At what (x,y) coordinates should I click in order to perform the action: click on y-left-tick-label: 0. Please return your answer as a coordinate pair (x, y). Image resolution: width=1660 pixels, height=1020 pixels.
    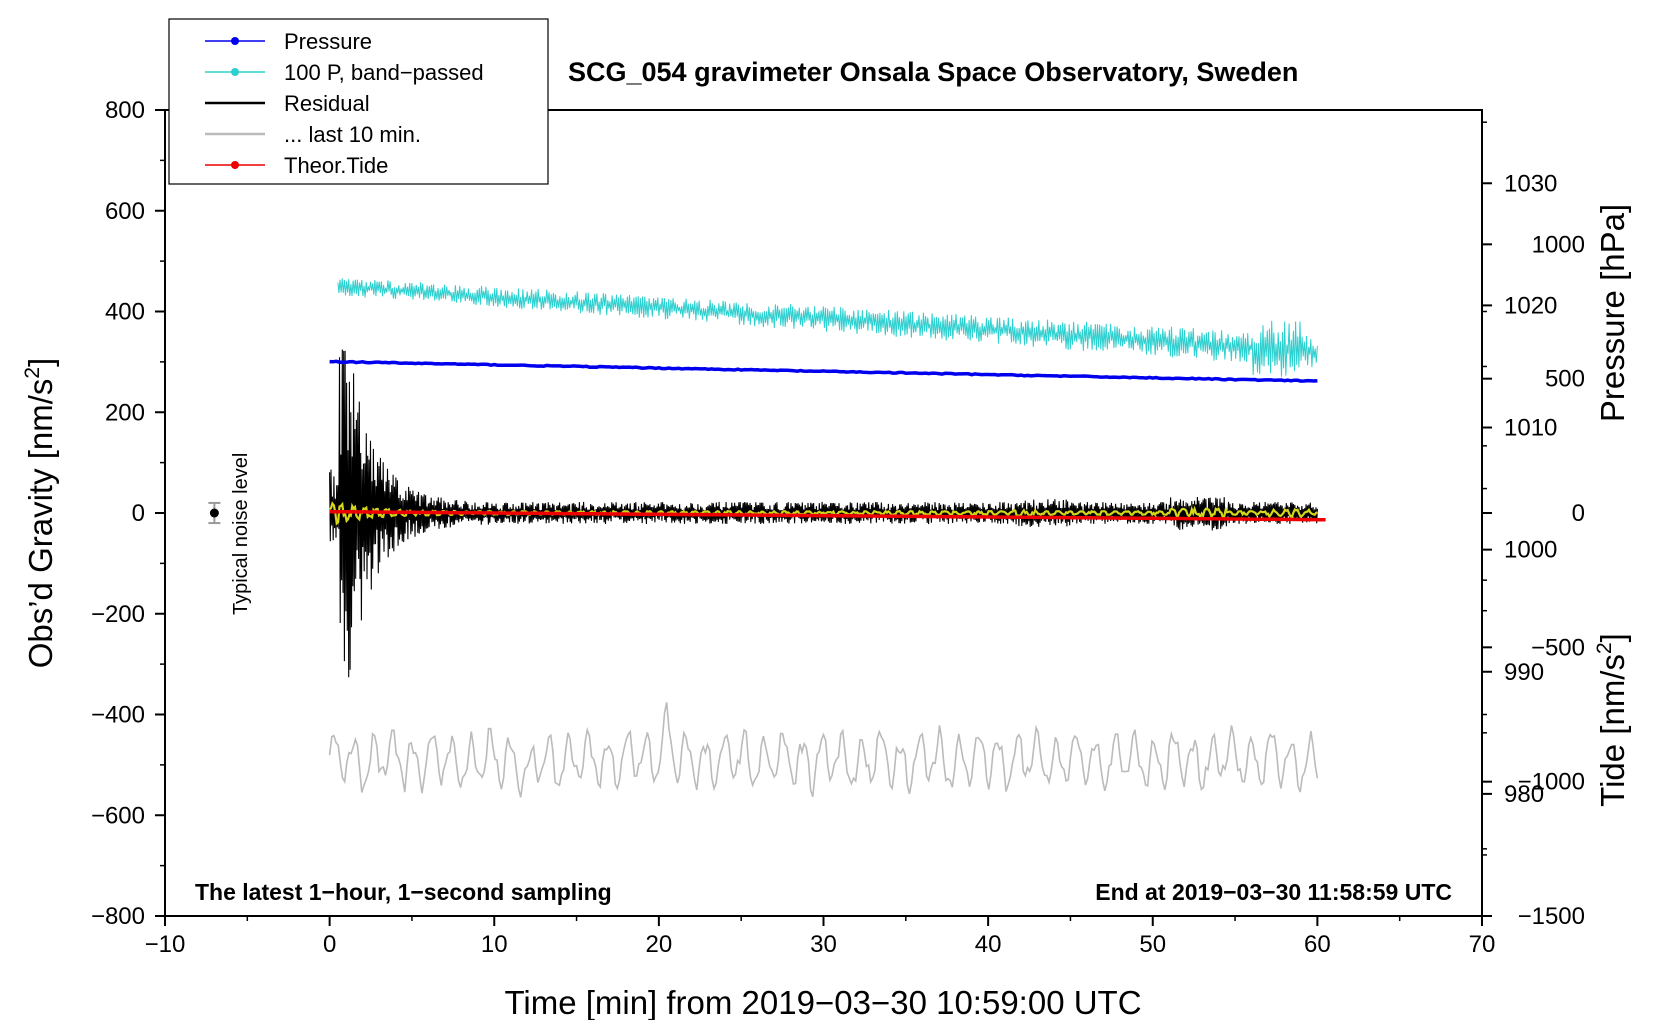
    Looking at the image, I should click on (138, 513).